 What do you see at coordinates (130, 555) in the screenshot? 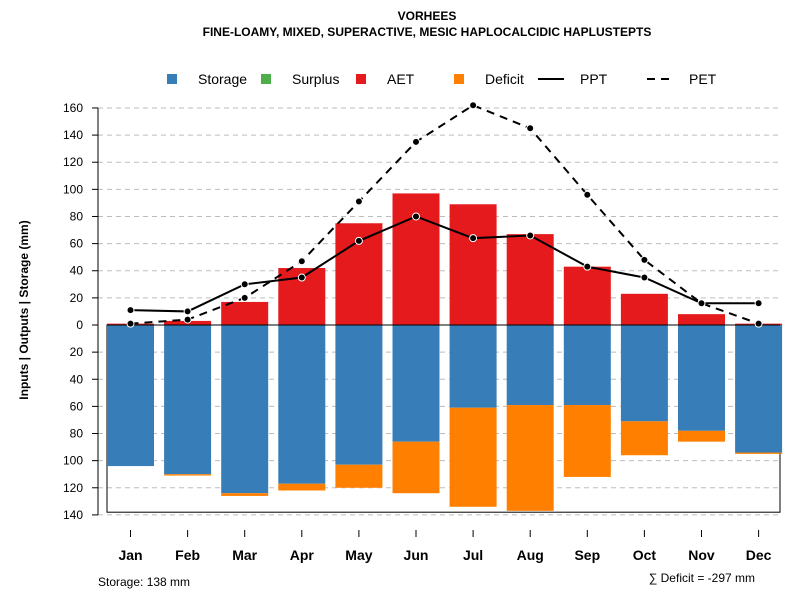
I see `x-tick-label: Jan` at bounding box center [130, 555].